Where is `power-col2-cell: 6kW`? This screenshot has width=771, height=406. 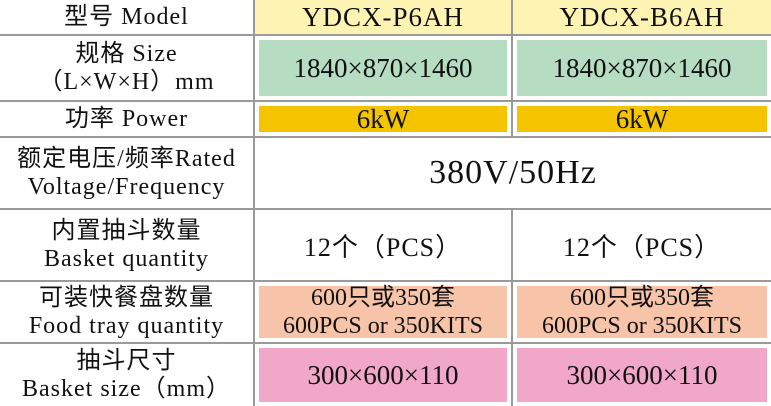 power-col2-cell: 6kW is located at coordinates (642, 120).